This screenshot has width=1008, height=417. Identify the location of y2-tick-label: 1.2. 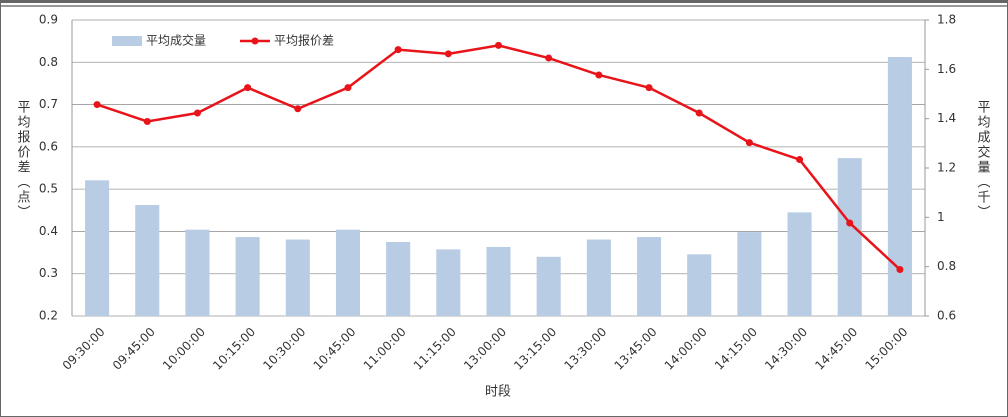
(946, 168).